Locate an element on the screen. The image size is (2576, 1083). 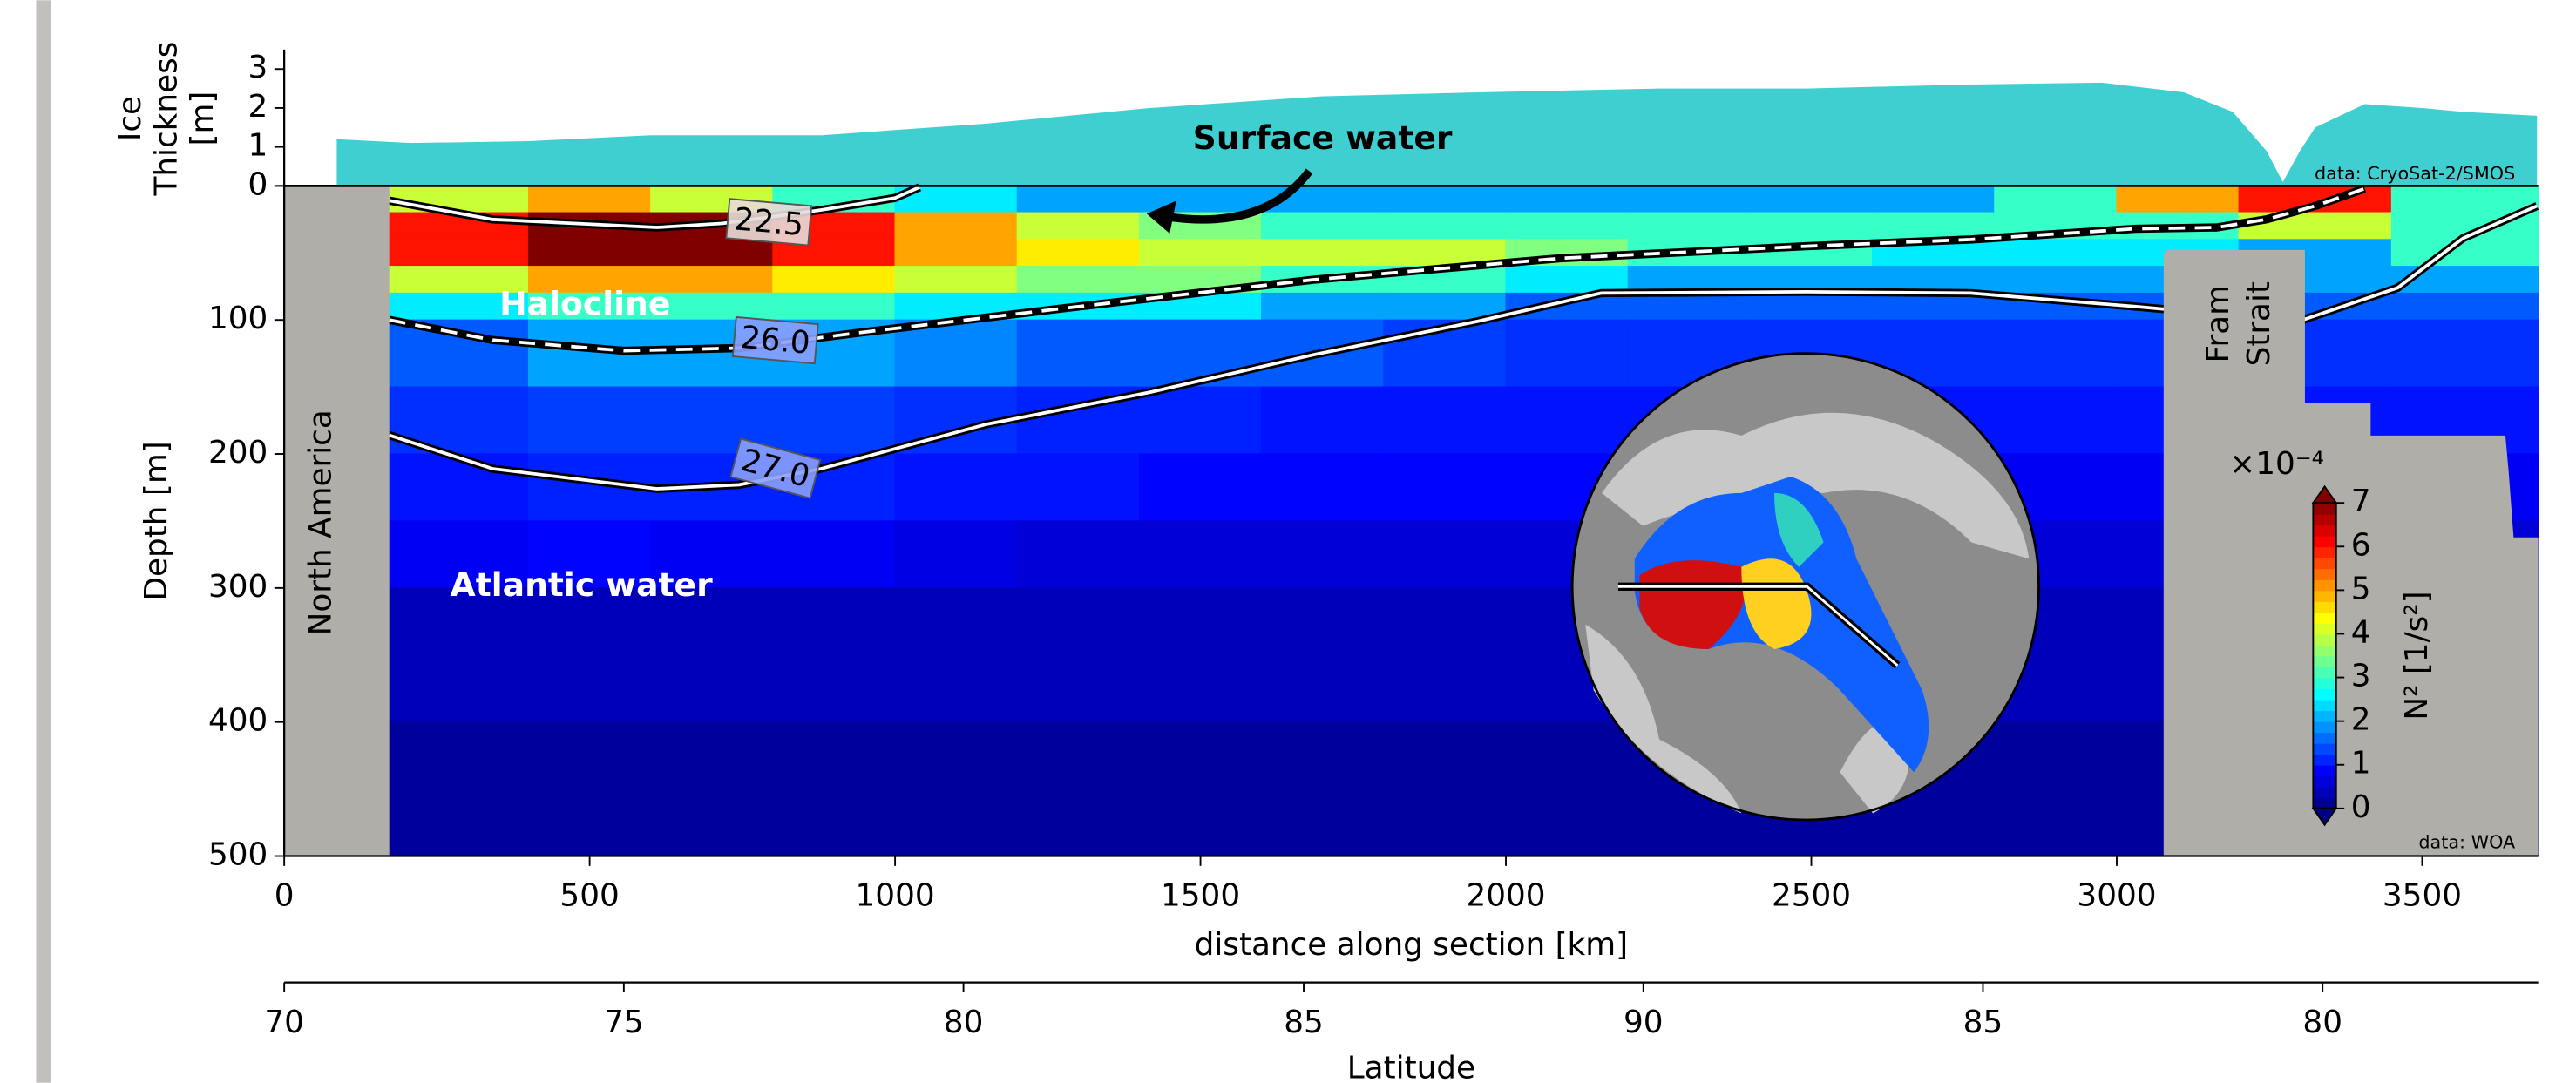
y-axis-label: Thickness is located at coordinates (166, 119).